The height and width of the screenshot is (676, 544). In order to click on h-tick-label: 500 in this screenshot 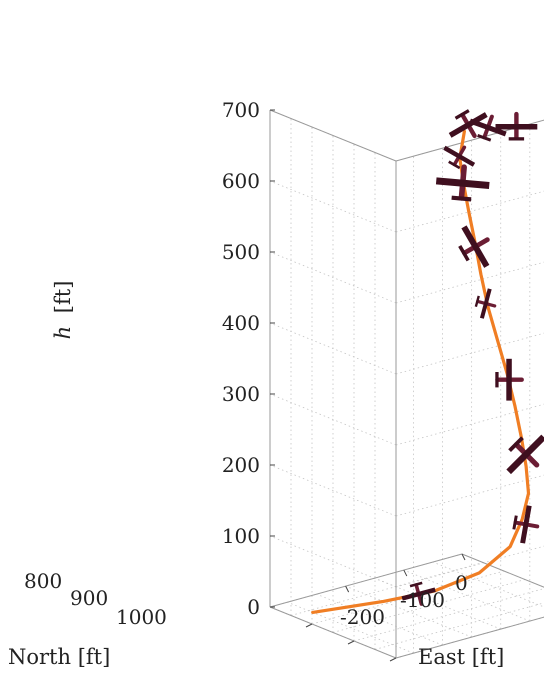, I will do `click(241, 252)`.